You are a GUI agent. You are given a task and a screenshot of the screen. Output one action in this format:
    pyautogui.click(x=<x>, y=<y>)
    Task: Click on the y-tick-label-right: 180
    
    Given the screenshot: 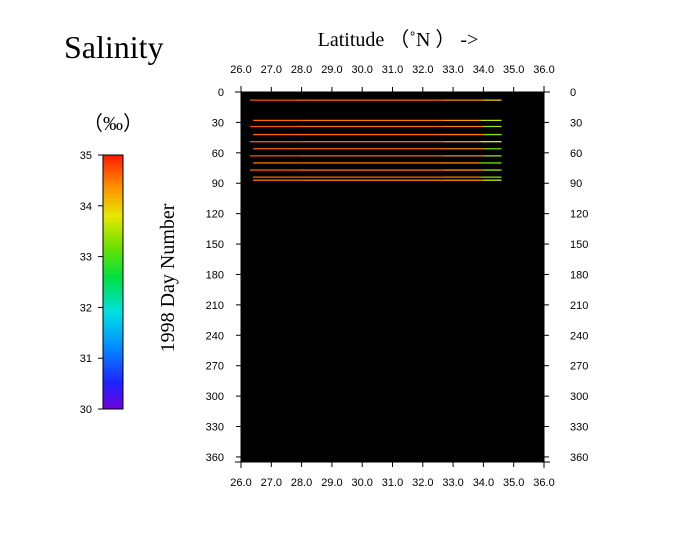 What is the action you would take?
    pyautogui.click(x=579, y=275)
    